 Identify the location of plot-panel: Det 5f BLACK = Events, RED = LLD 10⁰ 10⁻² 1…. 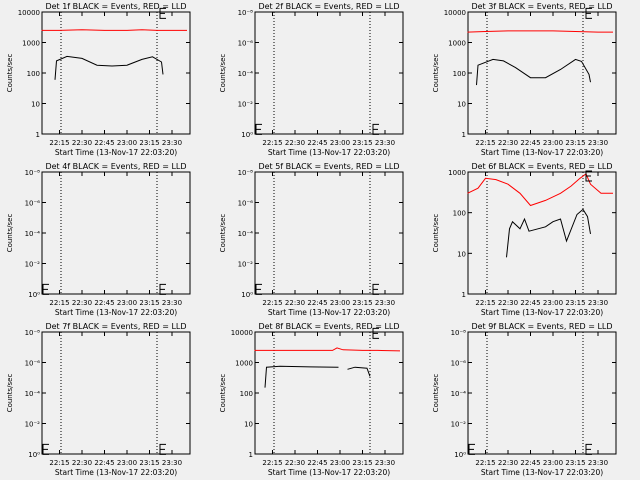
(311, 239).